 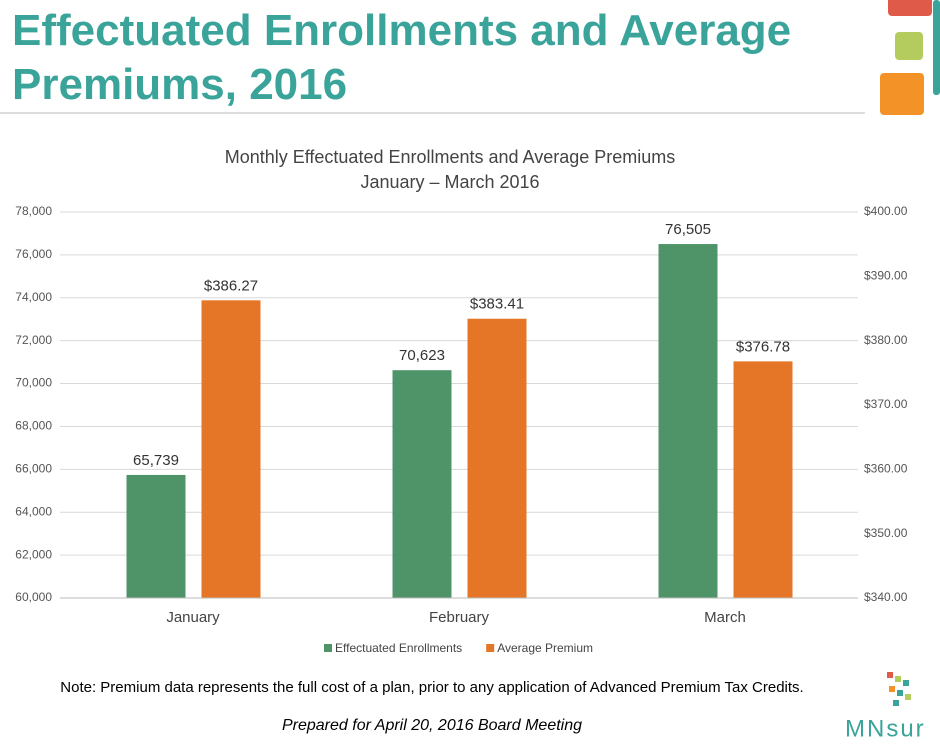 What do you see at coordinates (886, 469) in the screenshot?
I see `y2-tick-label: $360.00` at bounding box center [886, 469].